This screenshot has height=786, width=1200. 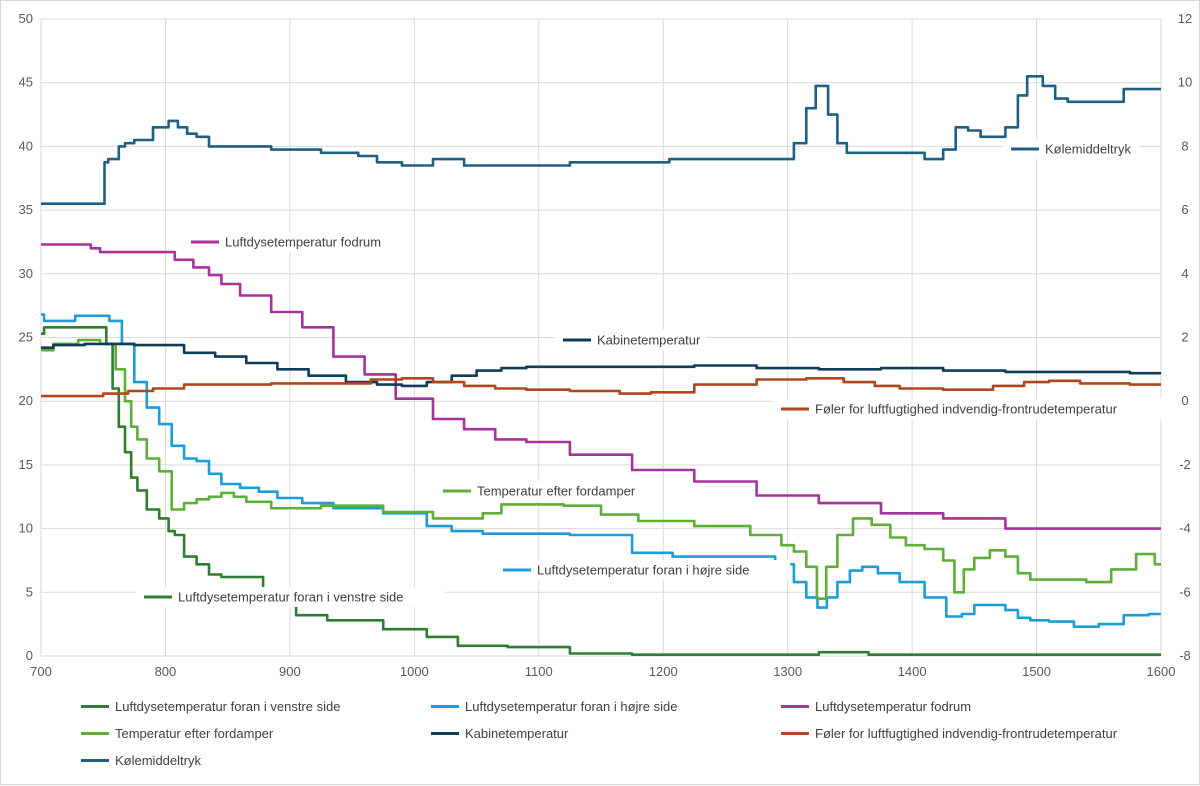 What do you see at coordinates (1161, 671) in the screenshot?
I see `x-tick-label: 1600` at bounding box center [1161, 671].